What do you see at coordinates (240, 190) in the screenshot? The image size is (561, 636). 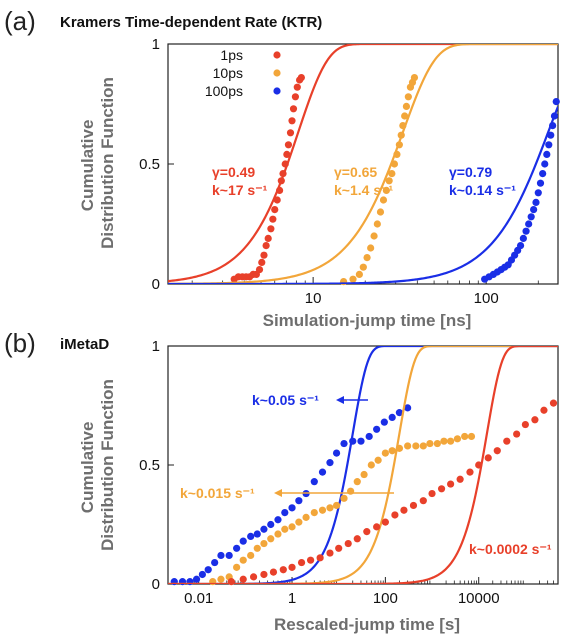 I see `annotation-rate-1ps: k~17 s⁻¹` at bounding box center [240, 190].